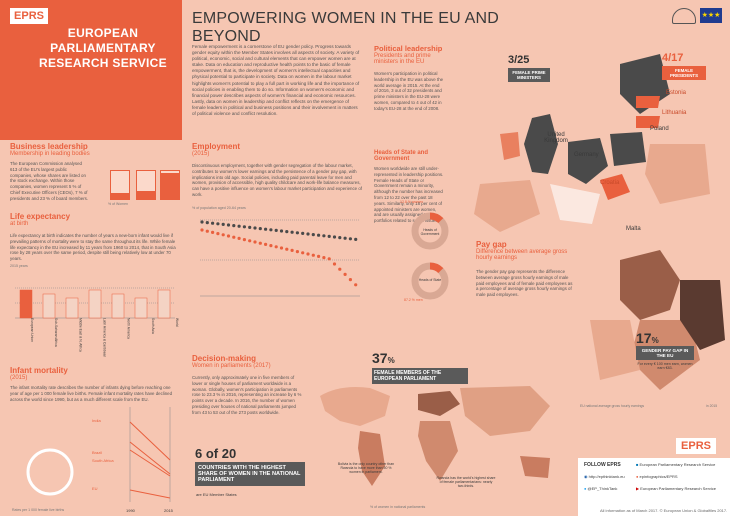  Describe the element at coordinates (430, 232) in the screenshot. I see `heads-donut1-label: Heads of Government` at that location.